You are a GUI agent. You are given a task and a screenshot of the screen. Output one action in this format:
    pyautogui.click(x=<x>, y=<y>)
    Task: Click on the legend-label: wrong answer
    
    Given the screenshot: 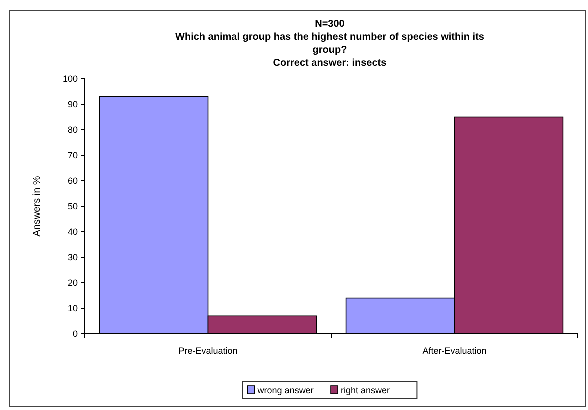 What is the action you would take?
    pyautogui.click(x=285, y=391)
    